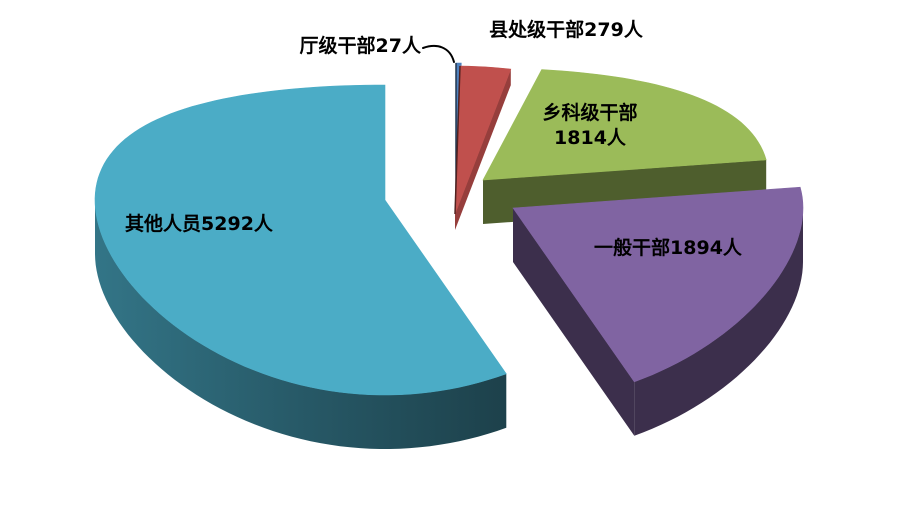 The height and width of the screenshot is (524, 899). What do you see at coordinates (566, 29) in the screenshot?
I see `slice-label: 县处级干部279人` at bounding box center [566, 29].